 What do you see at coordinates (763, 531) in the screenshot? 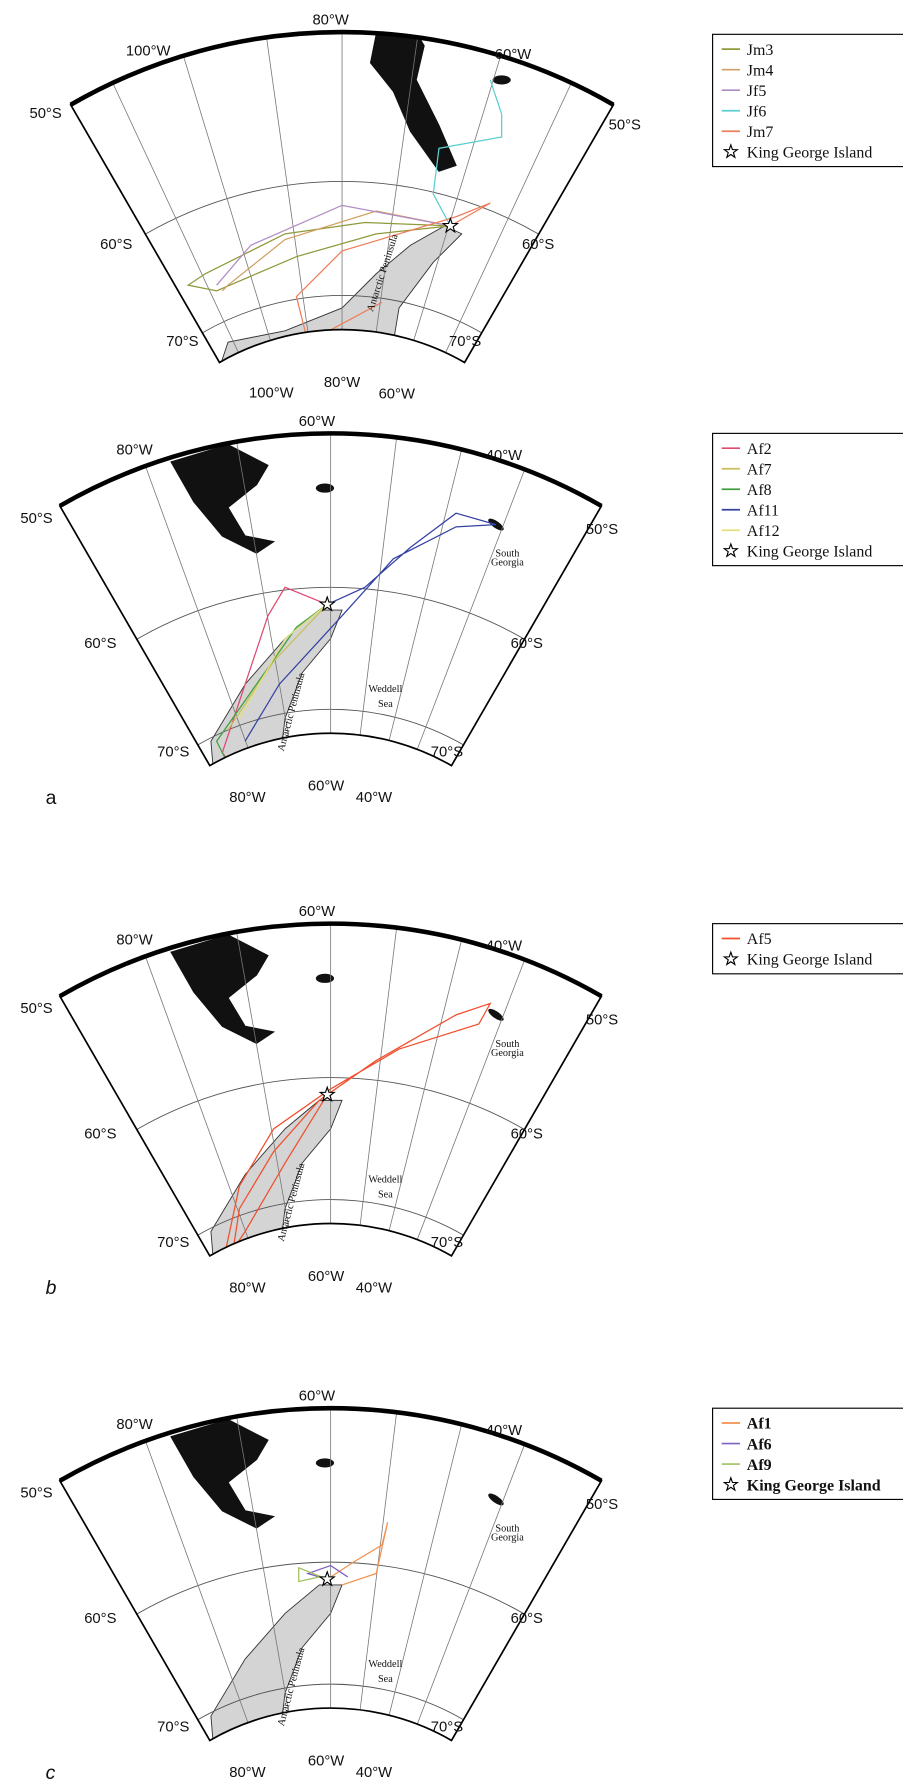
I see `legend-label: Af12` at bounding box center [763, 531].